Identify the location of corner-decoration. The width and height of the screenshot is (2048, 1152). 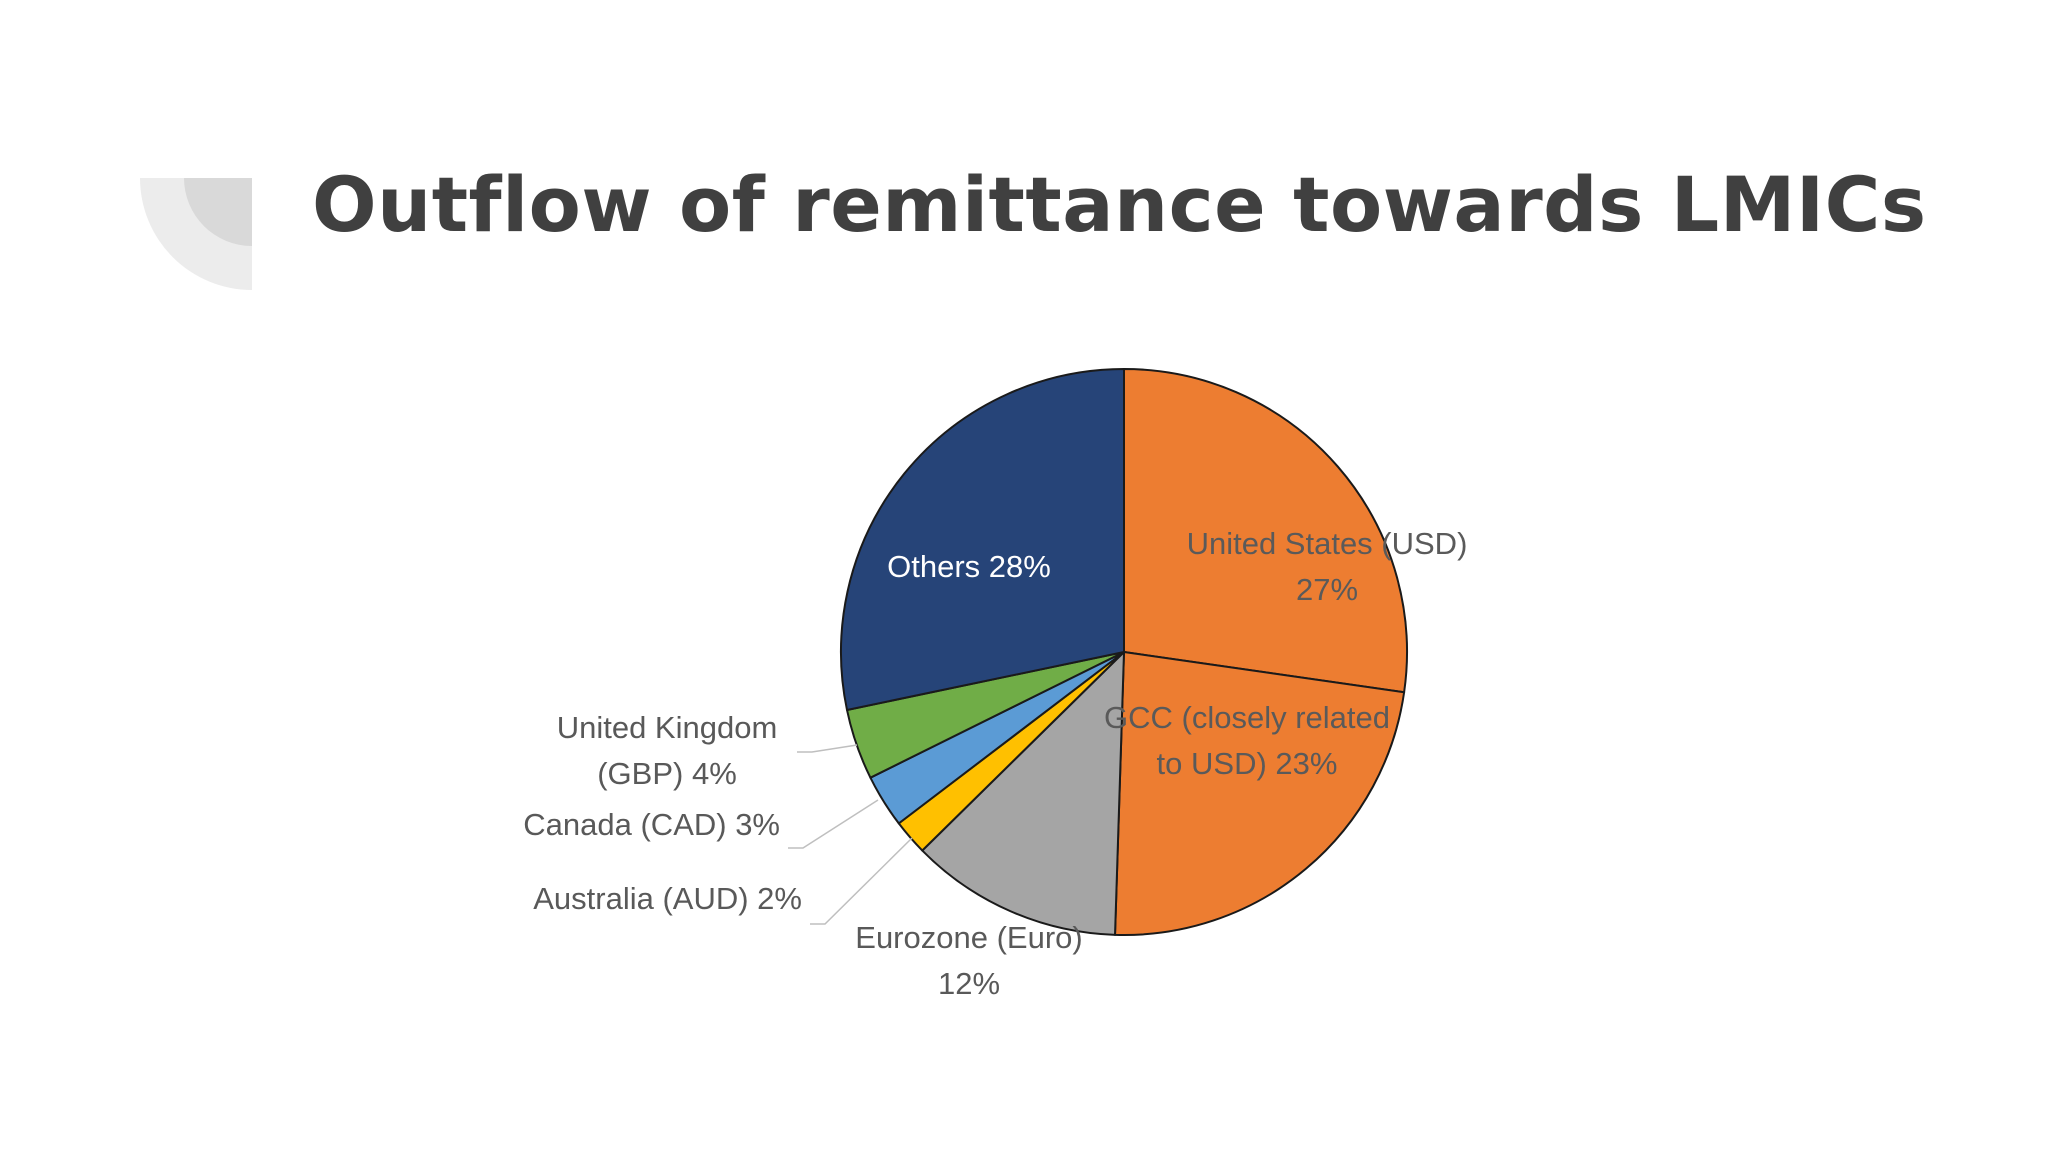
(196, 234).